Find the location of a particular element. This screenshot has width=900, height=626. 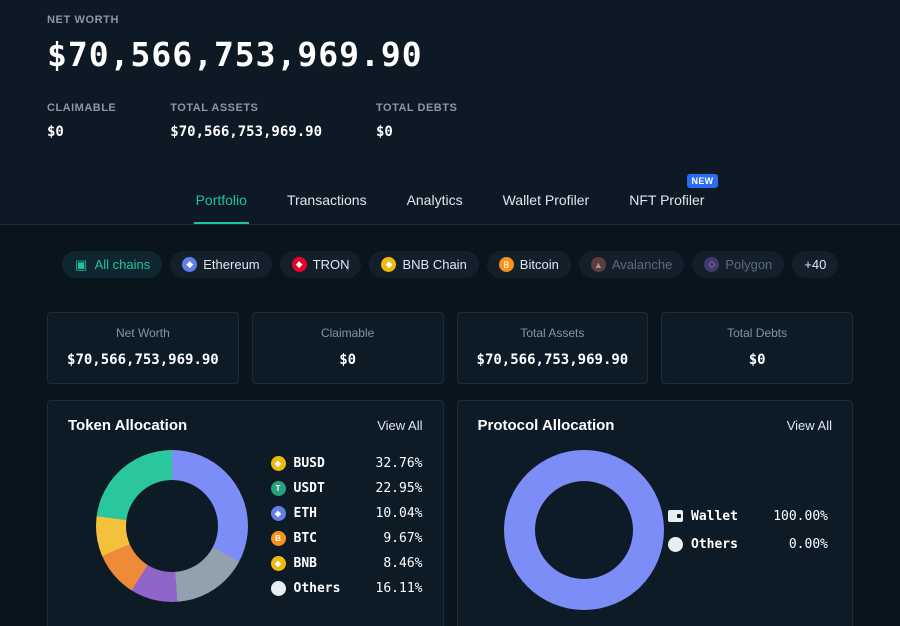

token-allocation-header: Token Allocation View All is located at coordinates (245, 425).